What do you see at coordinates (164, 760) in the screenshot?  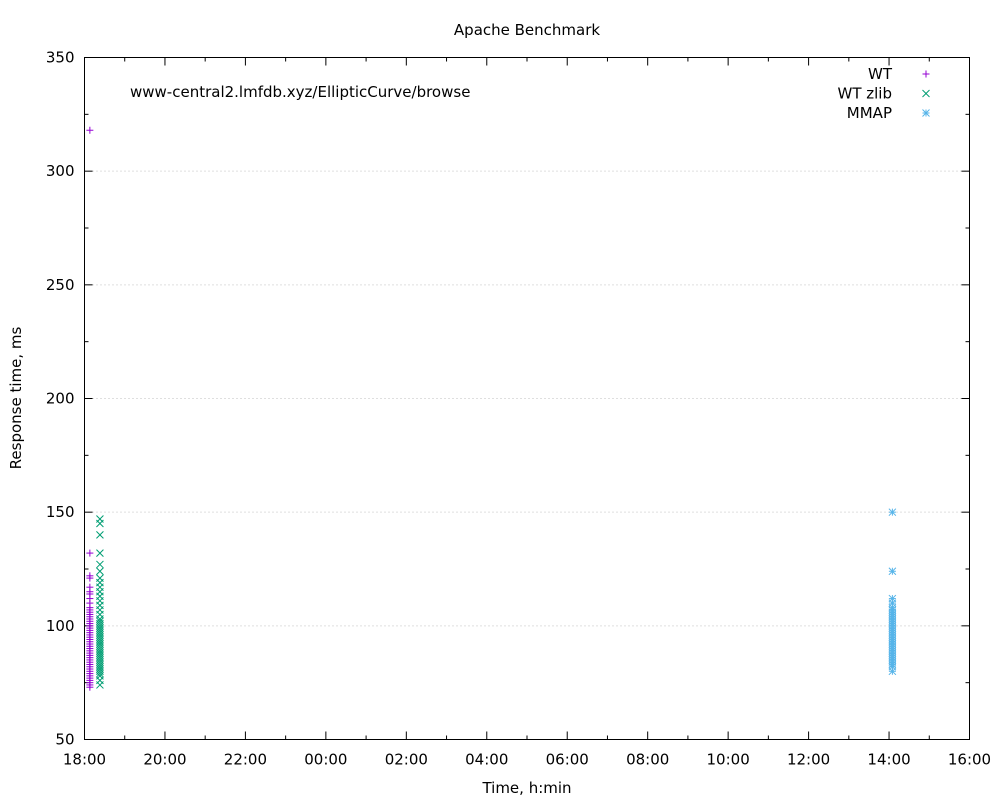 I see `x-tick-label: 20:00` at bounding box center [164, 760].